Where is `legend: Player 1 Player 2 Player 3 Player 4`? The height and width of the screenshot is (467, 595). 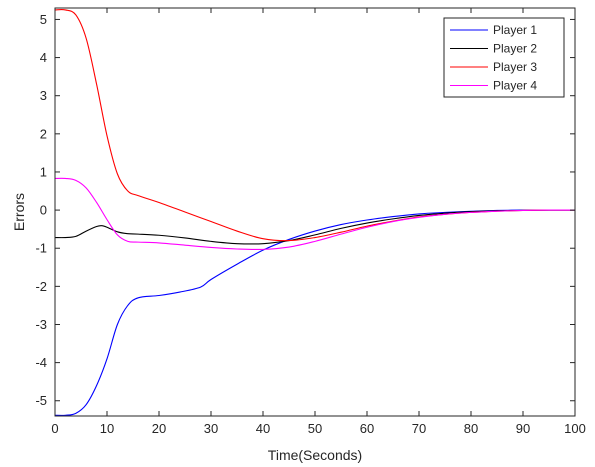
legend: Player 1 Player 2 Player 3 Player 4 is located at coordinates (504, 57).